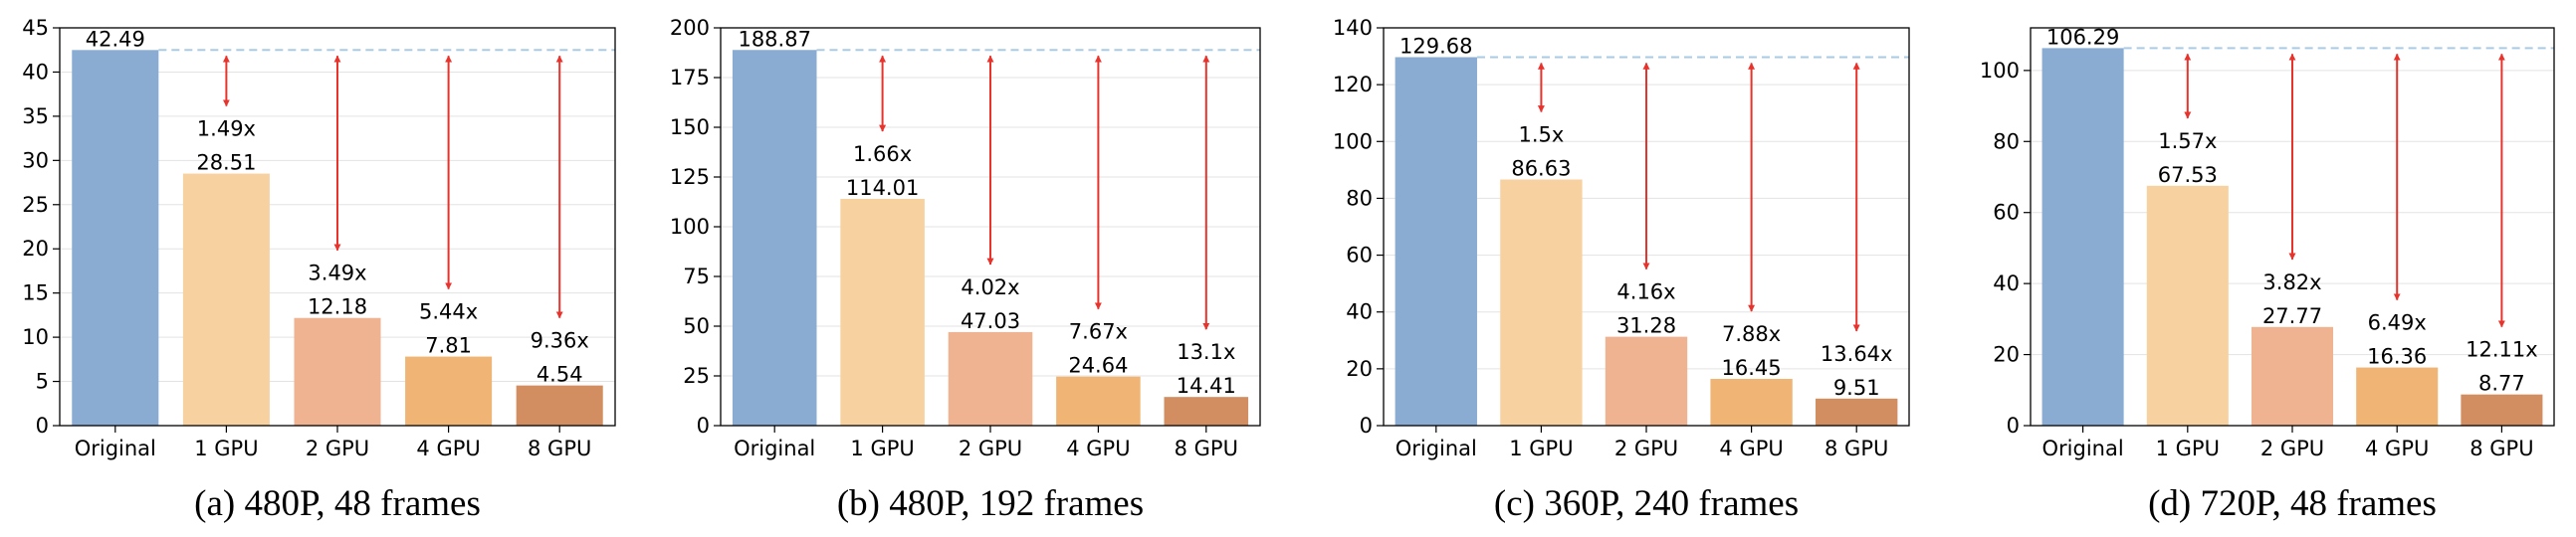 This screenshot has height=537, width=2576. What do you see at coordinates (1541, 168) in the screenshot?
I see `bar-value-label: 86.63` at bounding box center [1541, 168].